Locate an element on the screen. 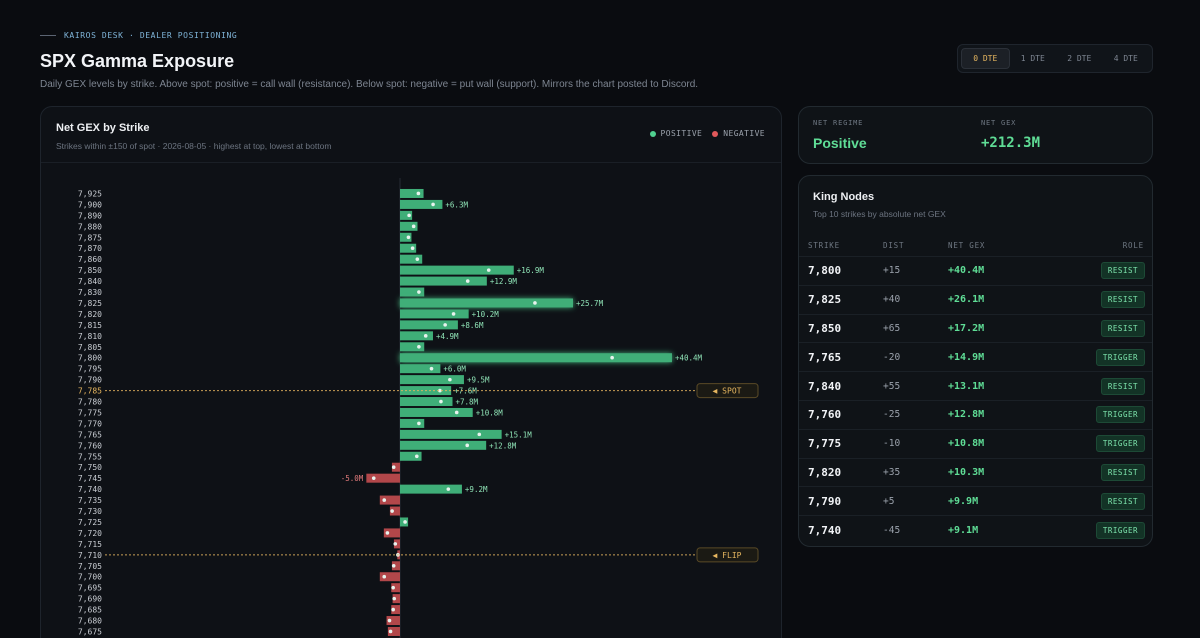  strike-tick-label: 7,770 is located at coordinates (90, 423).